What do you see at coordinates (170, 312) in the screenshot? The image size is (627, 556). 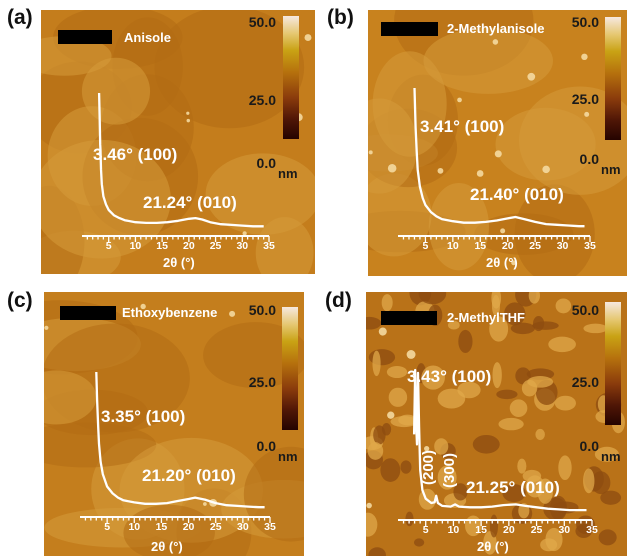 I see `solvent-label: Ethoxybenzene` at bounding box center [170, 312].